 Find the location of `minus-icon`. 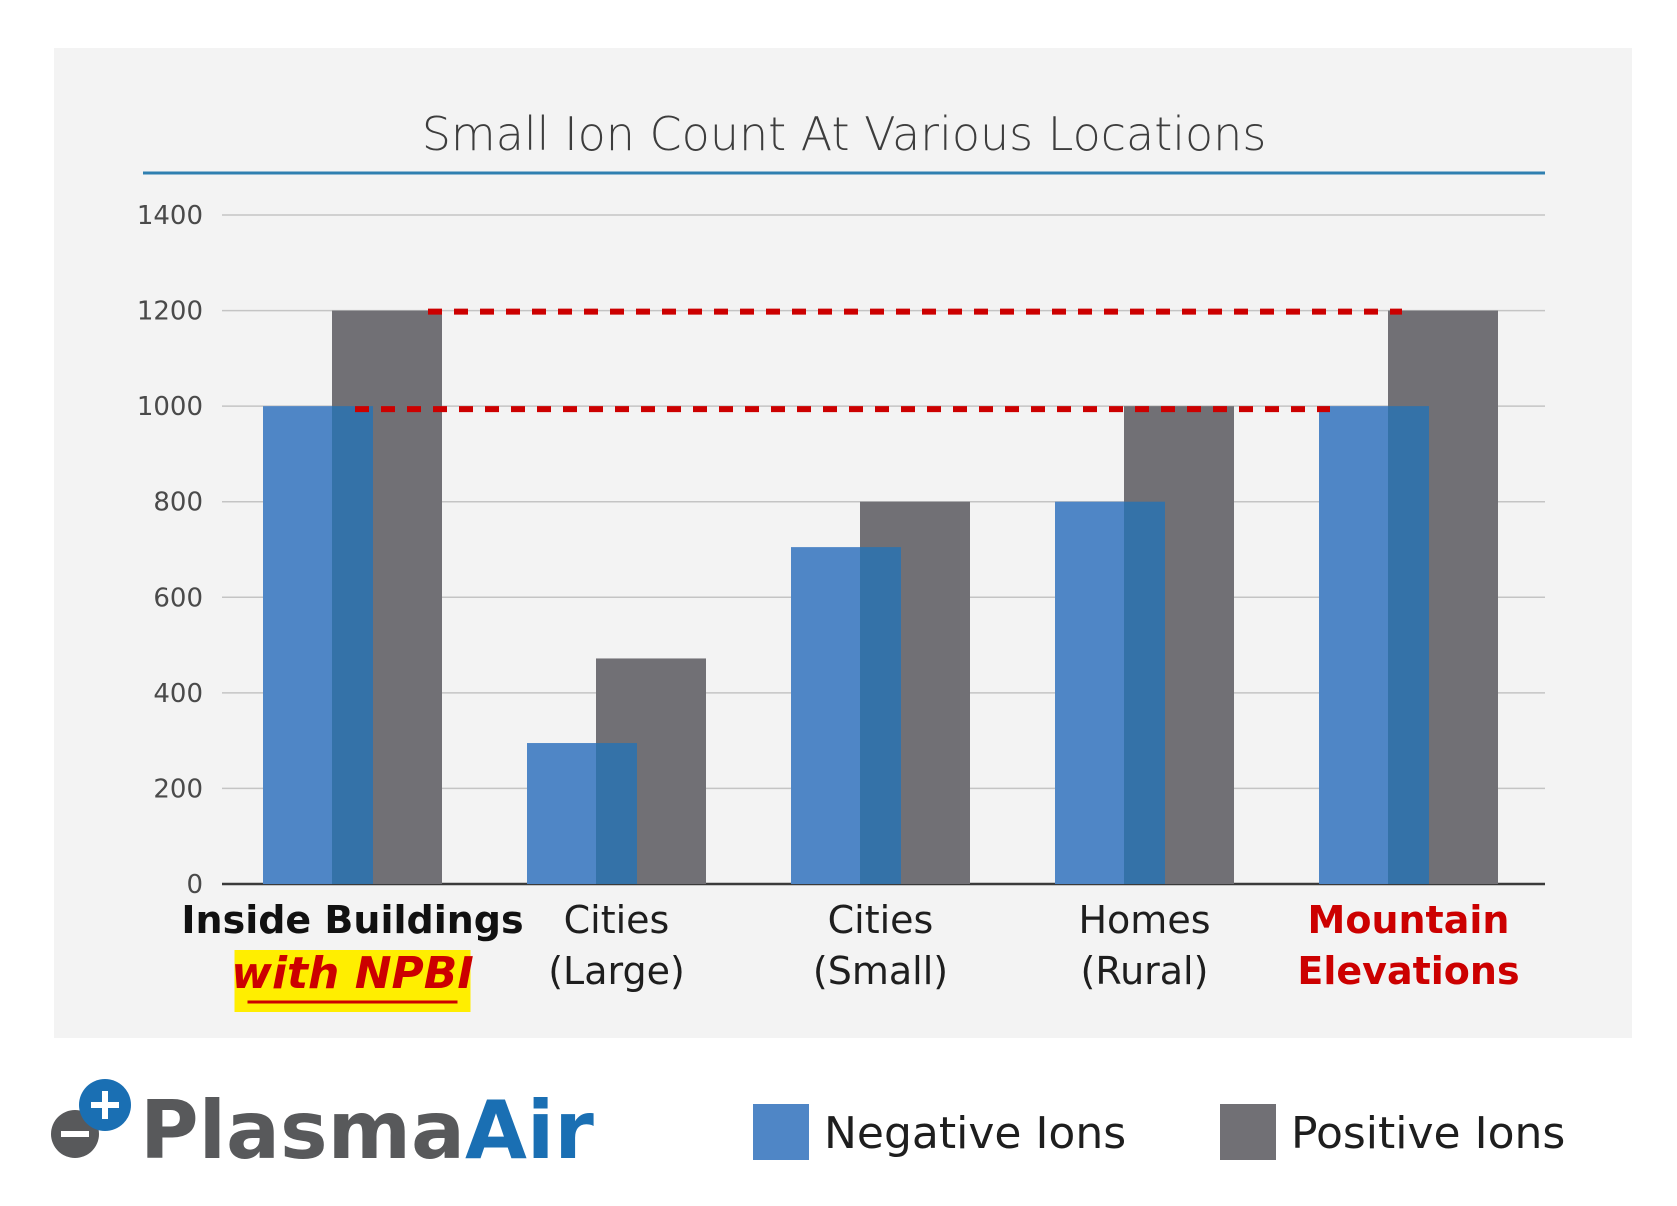

minus-icon is located at coordinates (75, 1134).